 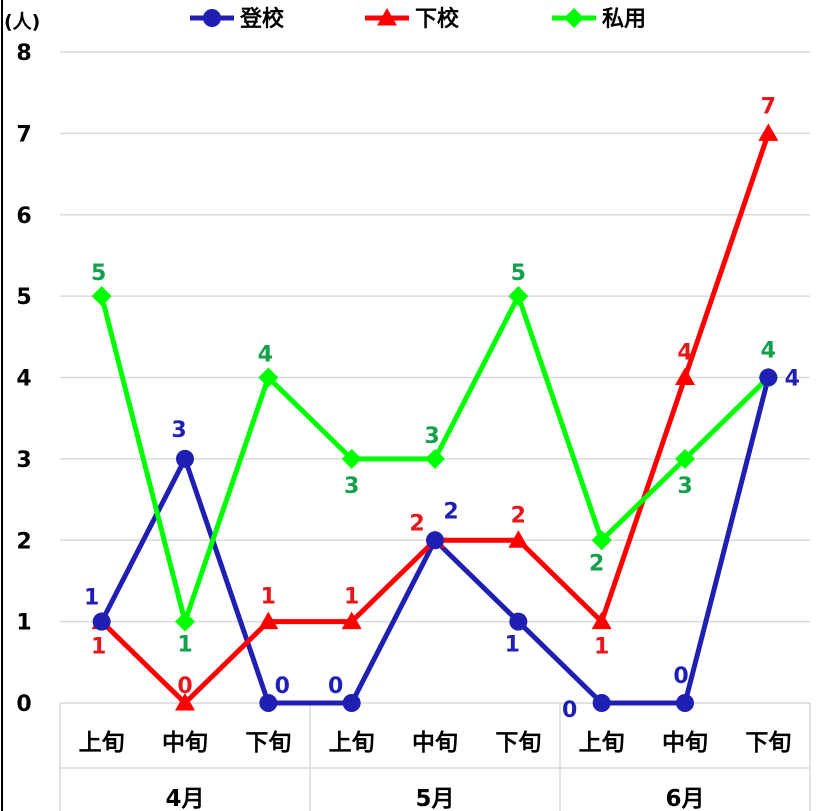 What do you see at coordinates (23, 704) in the screenshot?
I see `y-tick-label: 0` at bounding box center [23, 704].